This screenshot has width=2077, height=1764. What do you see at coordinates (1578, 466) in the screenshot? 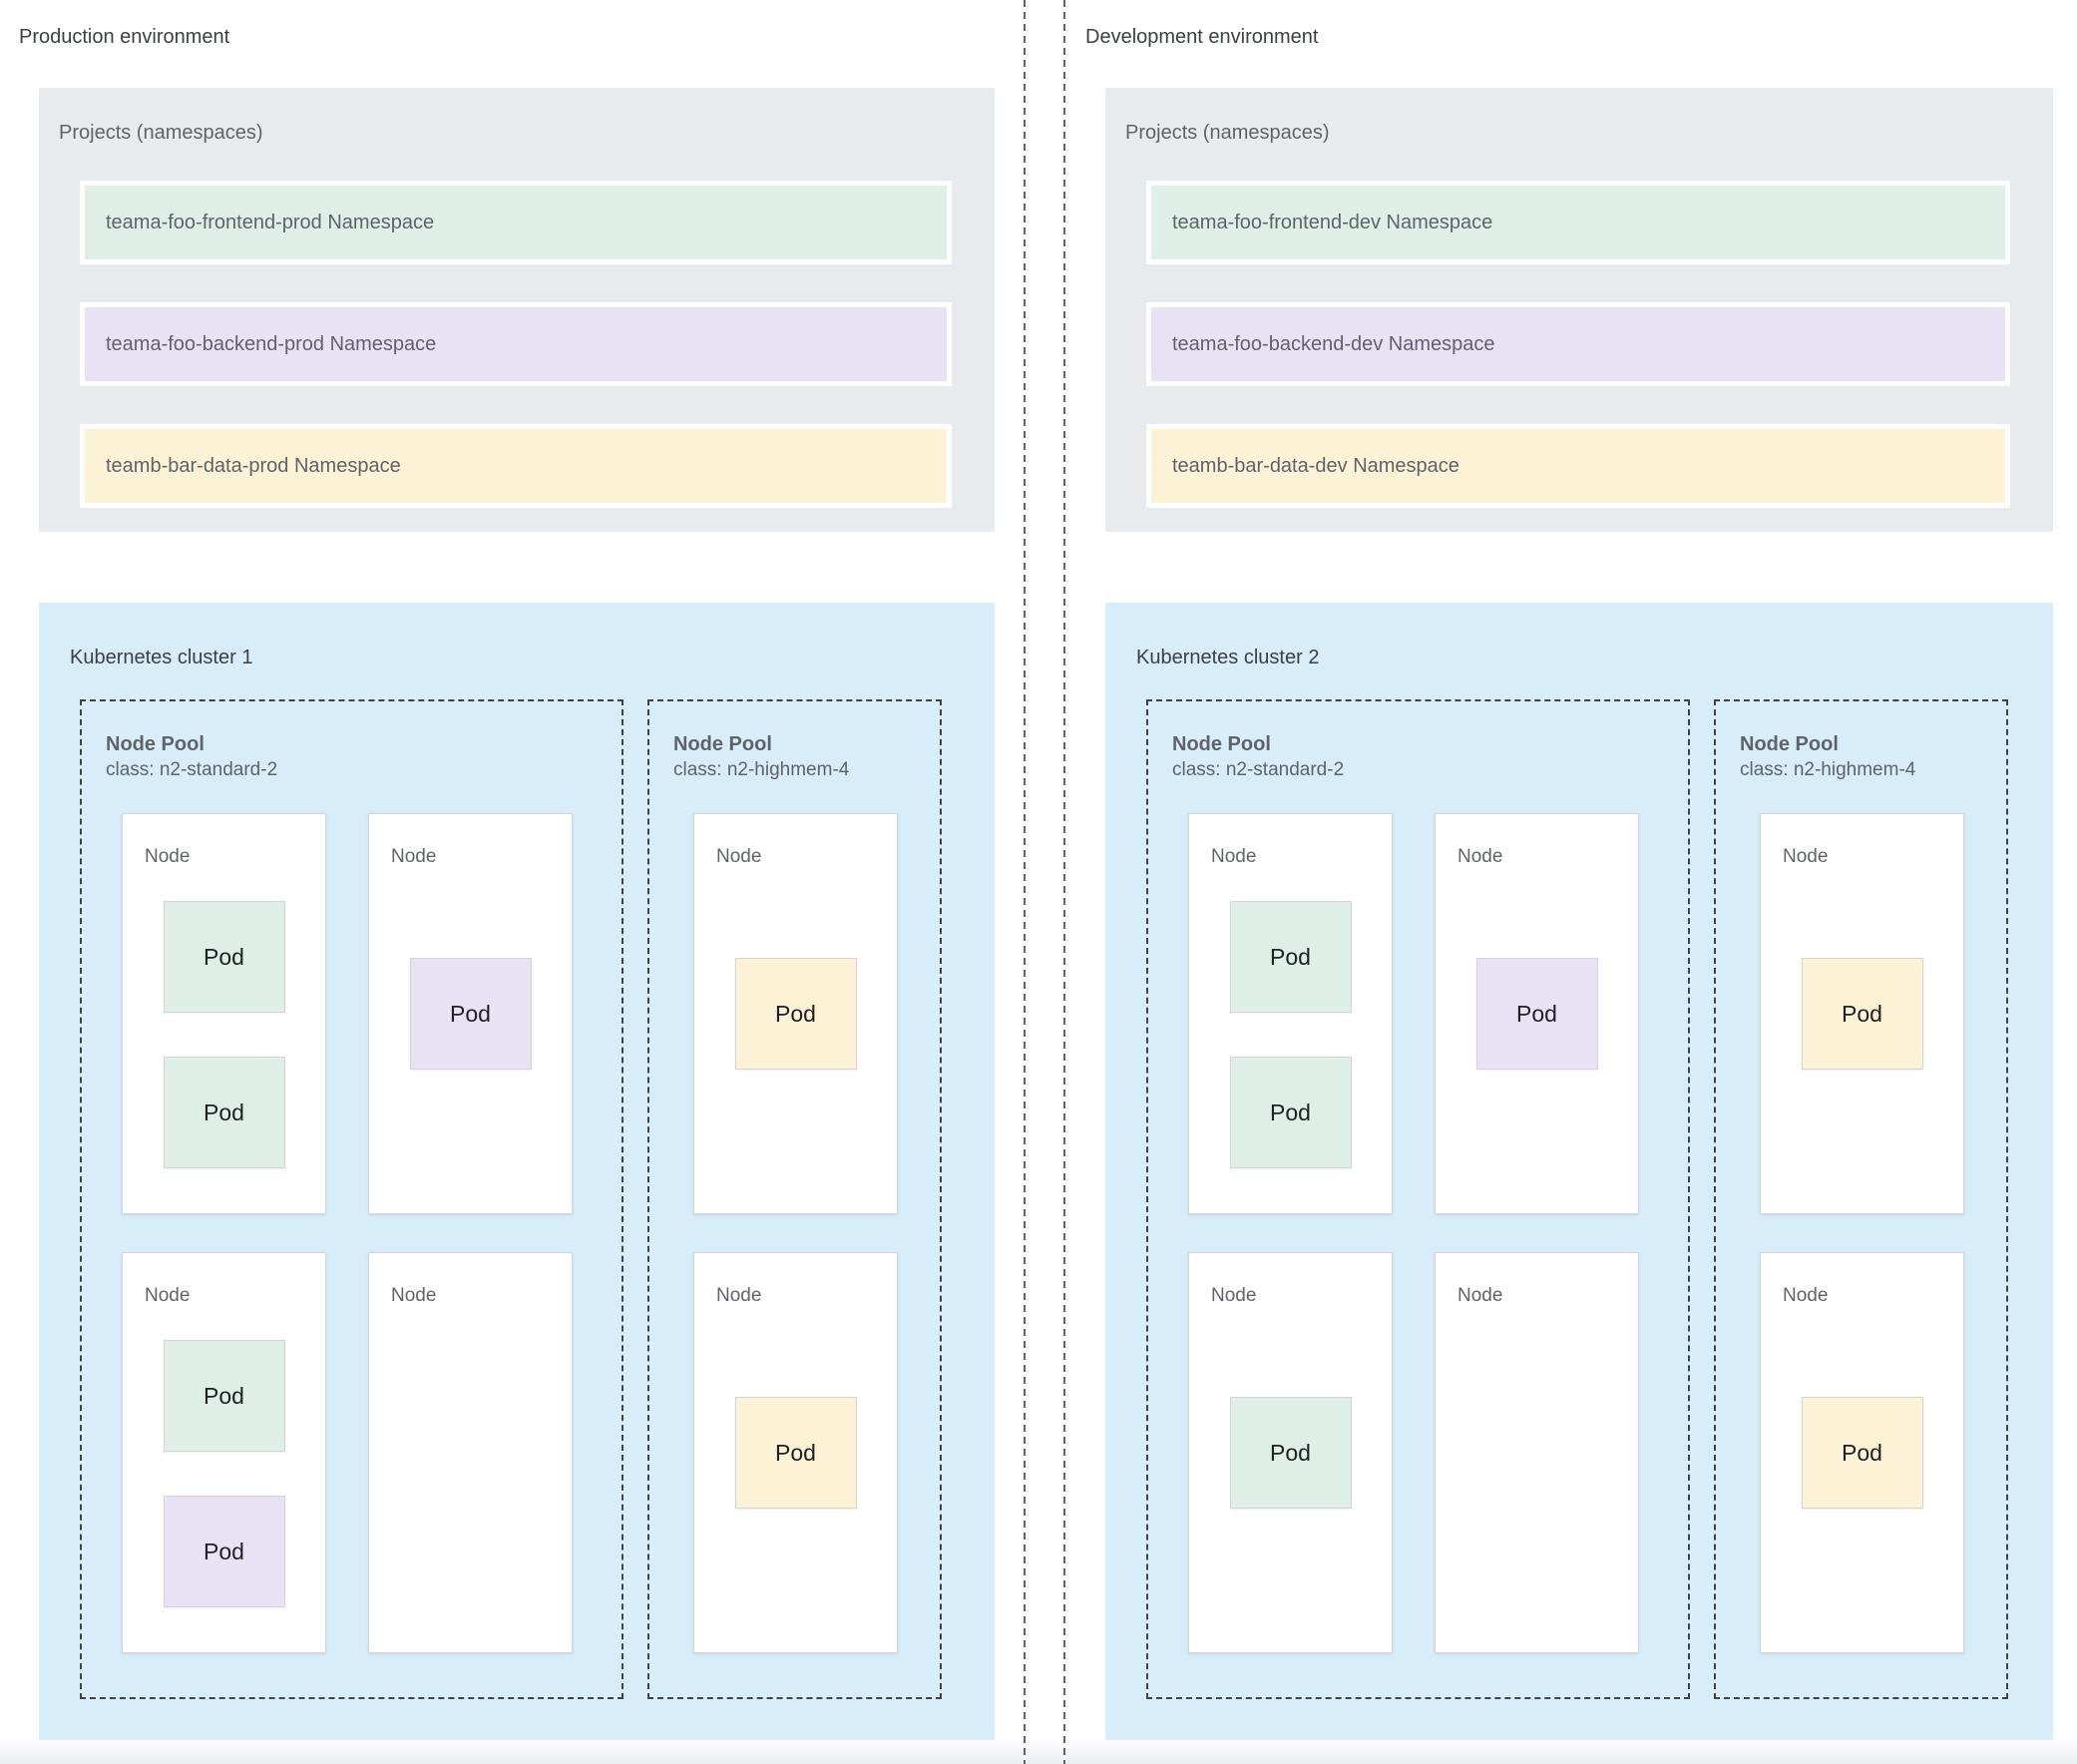
I see `namespace-bar-data: teamb-bar-data-dev Namespace` at bounding box center [1578, 466].